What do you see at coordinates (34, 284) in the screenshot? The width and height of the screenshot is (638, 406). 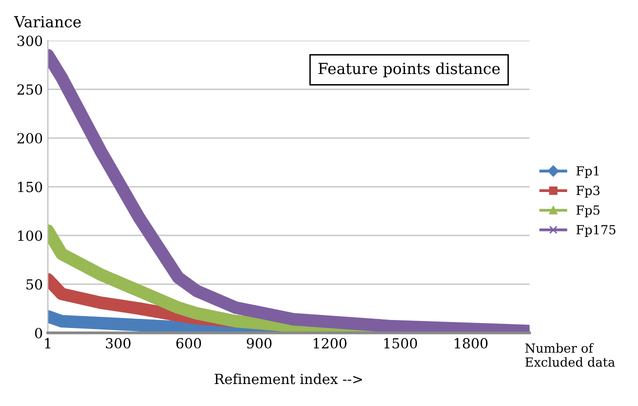 I see `y-tick-label: 50` at bounding box center [34, 284].